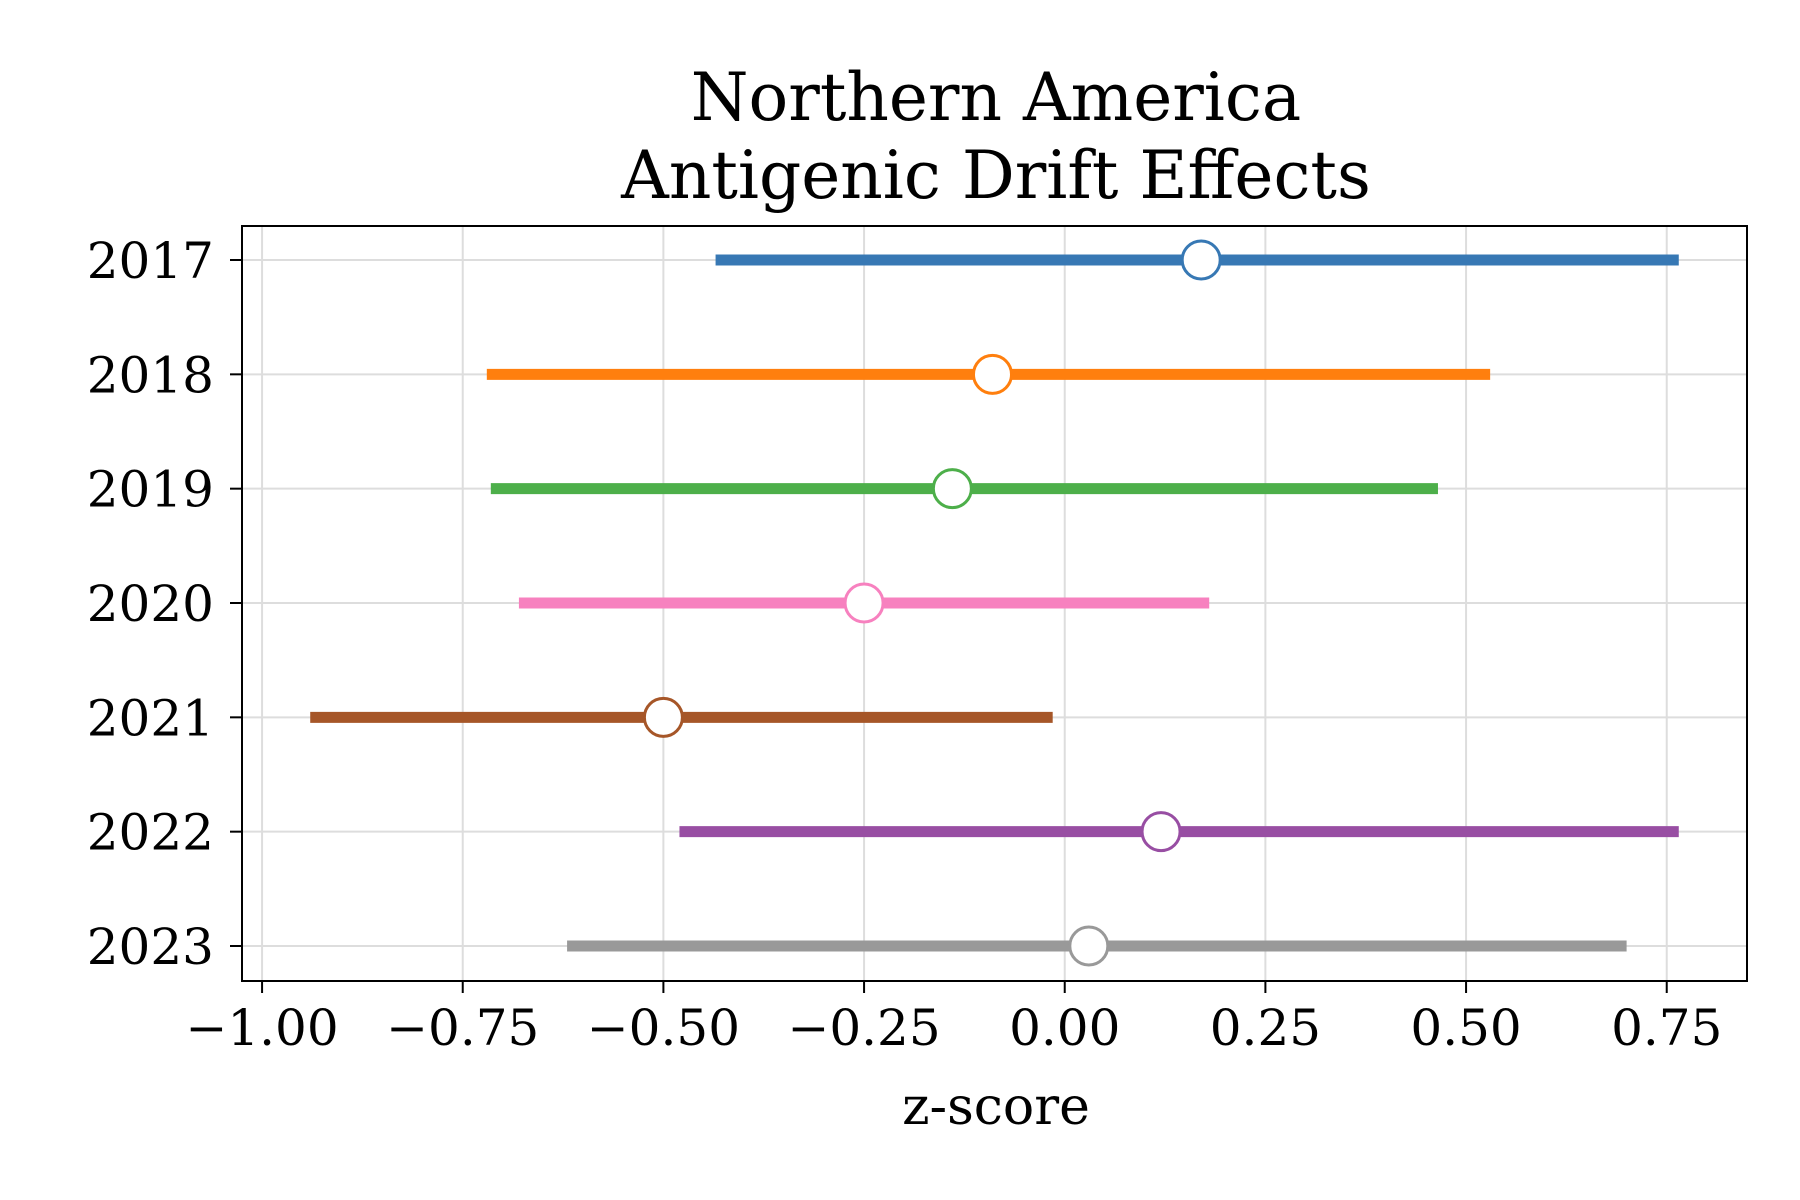 This screenshot has width=1800, height=1200. I want to click on estimate-point-2018, so click(992, 374).